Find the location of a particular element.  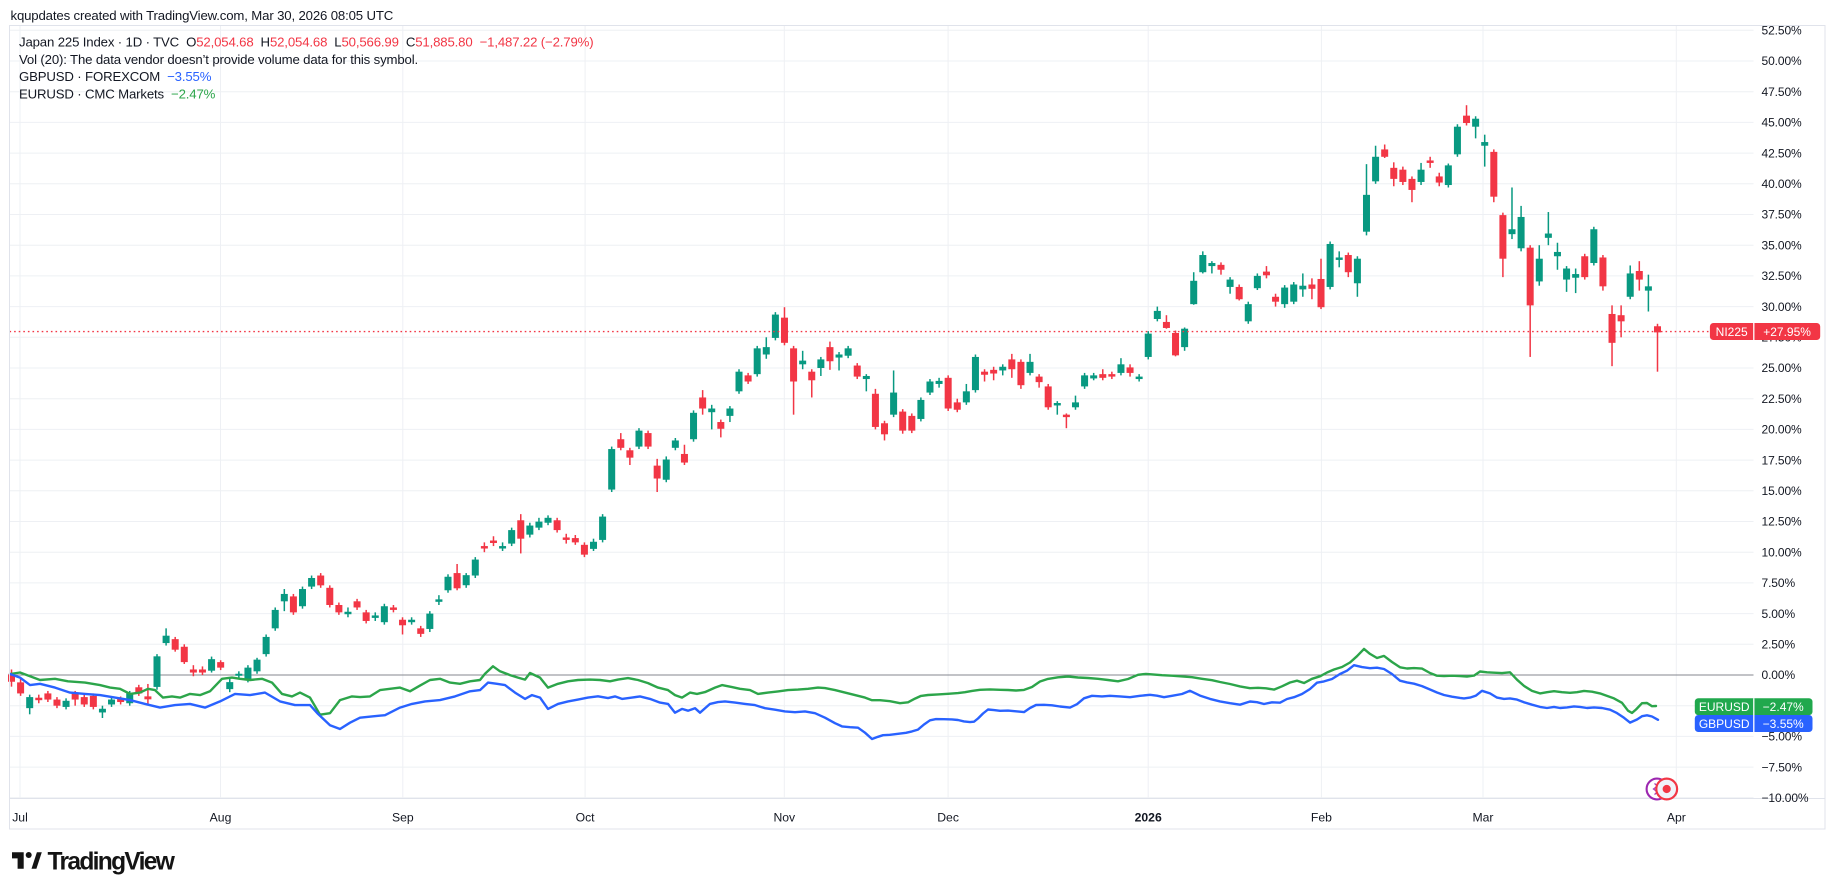

svg-text: GBPUSD is located at coordinates (1724, 724).